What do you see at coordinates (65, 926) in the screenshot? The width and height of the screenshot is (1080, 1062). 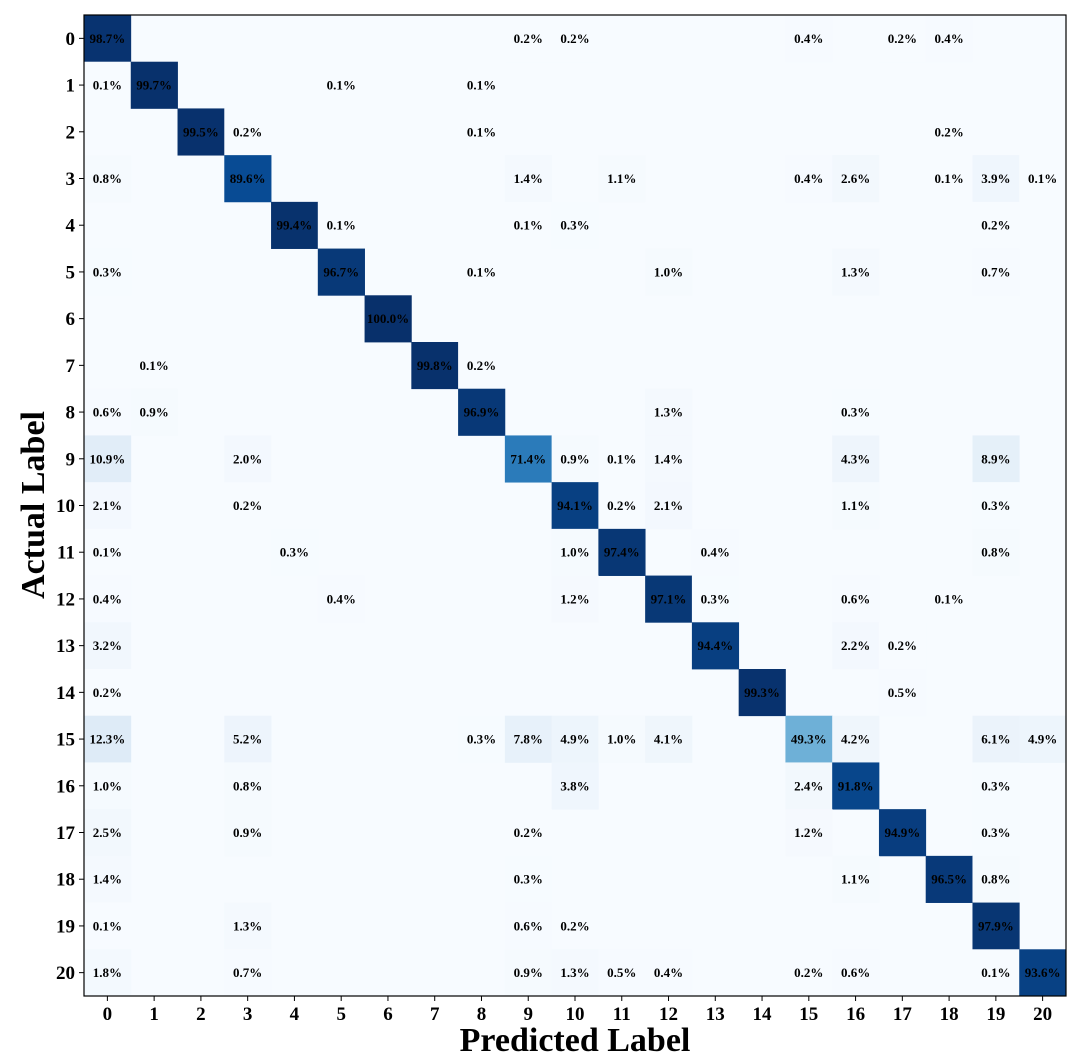 I see `y-tick-label: 19` at bounding box center [65, 926].